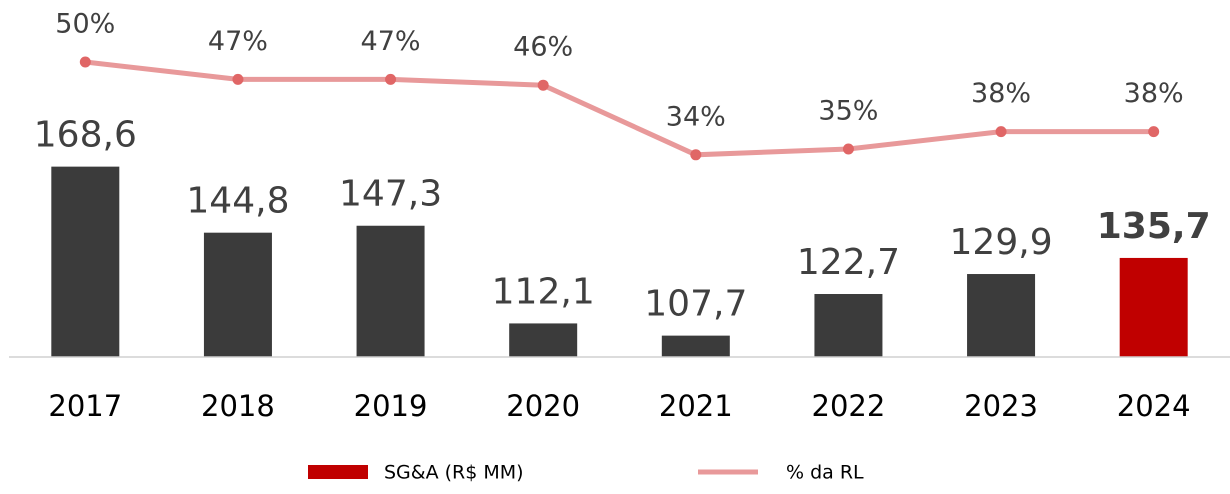  Describe the element at coordinates (454, 473) in the screenshot. I see `legend-label: SG&A (R$ MM)` at that location.